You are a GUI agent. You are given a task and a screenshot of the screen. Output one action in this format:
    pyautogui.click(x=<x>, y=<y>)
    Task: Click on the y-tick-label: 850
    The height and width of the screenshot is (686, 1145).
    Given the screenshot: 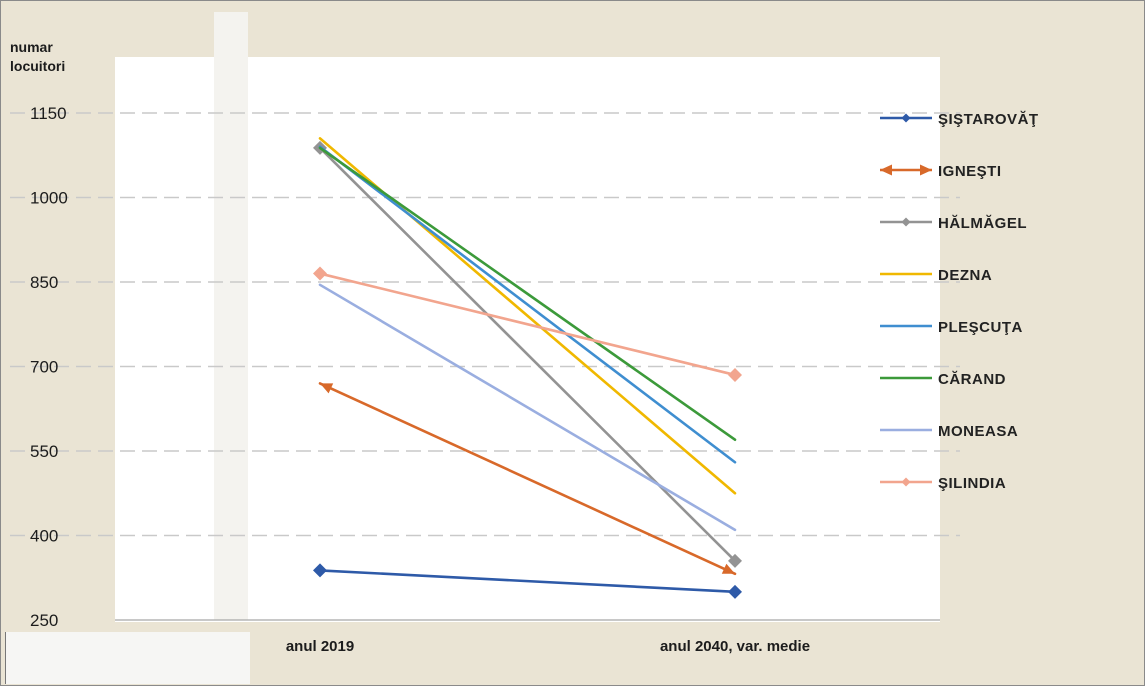 What is the action you would take?
    pyautogui.click(x=44, y=282)
    